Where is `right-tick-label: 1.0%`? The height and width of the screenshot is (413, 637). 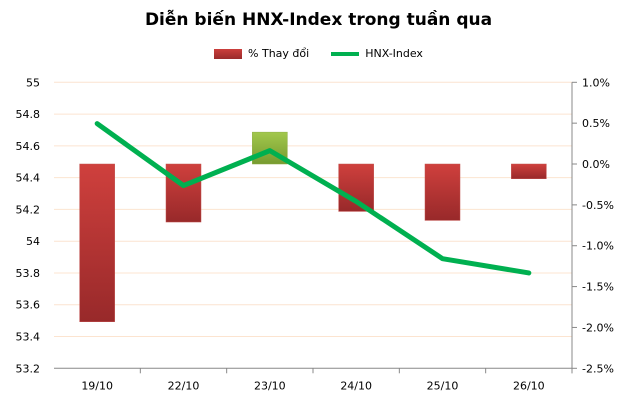
right-tick-label: 1.0% is located at coordinates (596, 82).